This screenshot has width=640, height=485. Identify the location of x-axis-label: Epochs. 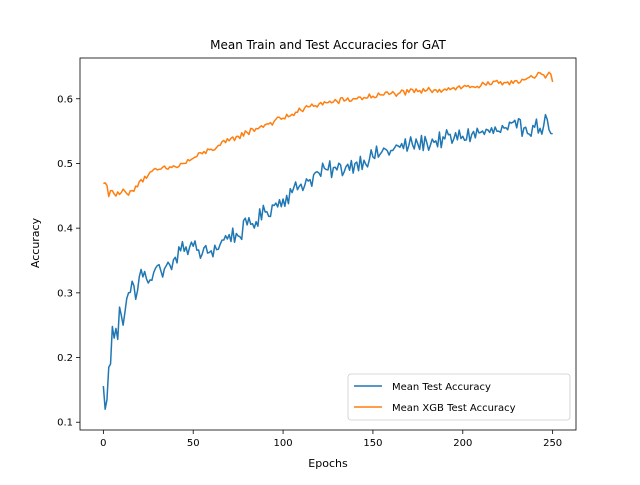
(328, 463).